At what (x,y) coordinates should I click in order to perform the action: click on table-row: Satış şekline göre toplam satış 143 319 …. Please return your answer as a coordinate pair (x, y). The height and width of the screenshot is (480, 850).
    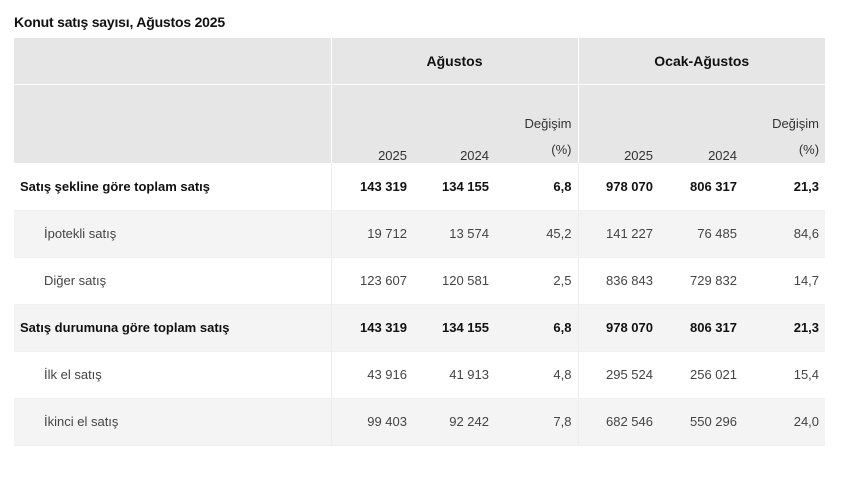
    Looking at the image, I should click on (420, 187).